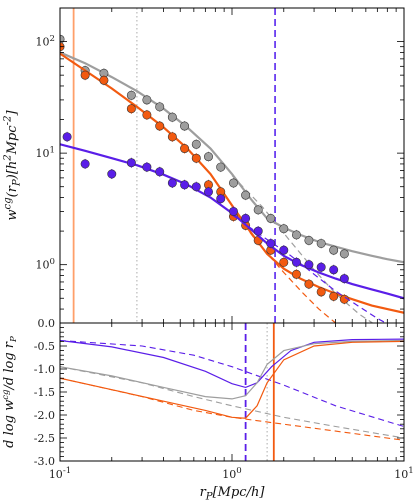 Image resolution: width=416 pixels, height=504 pixels. Describe the element at coordinates (231, 473) in the screenshot. I see `bottom-xtick-label: 10⁰` at that location.